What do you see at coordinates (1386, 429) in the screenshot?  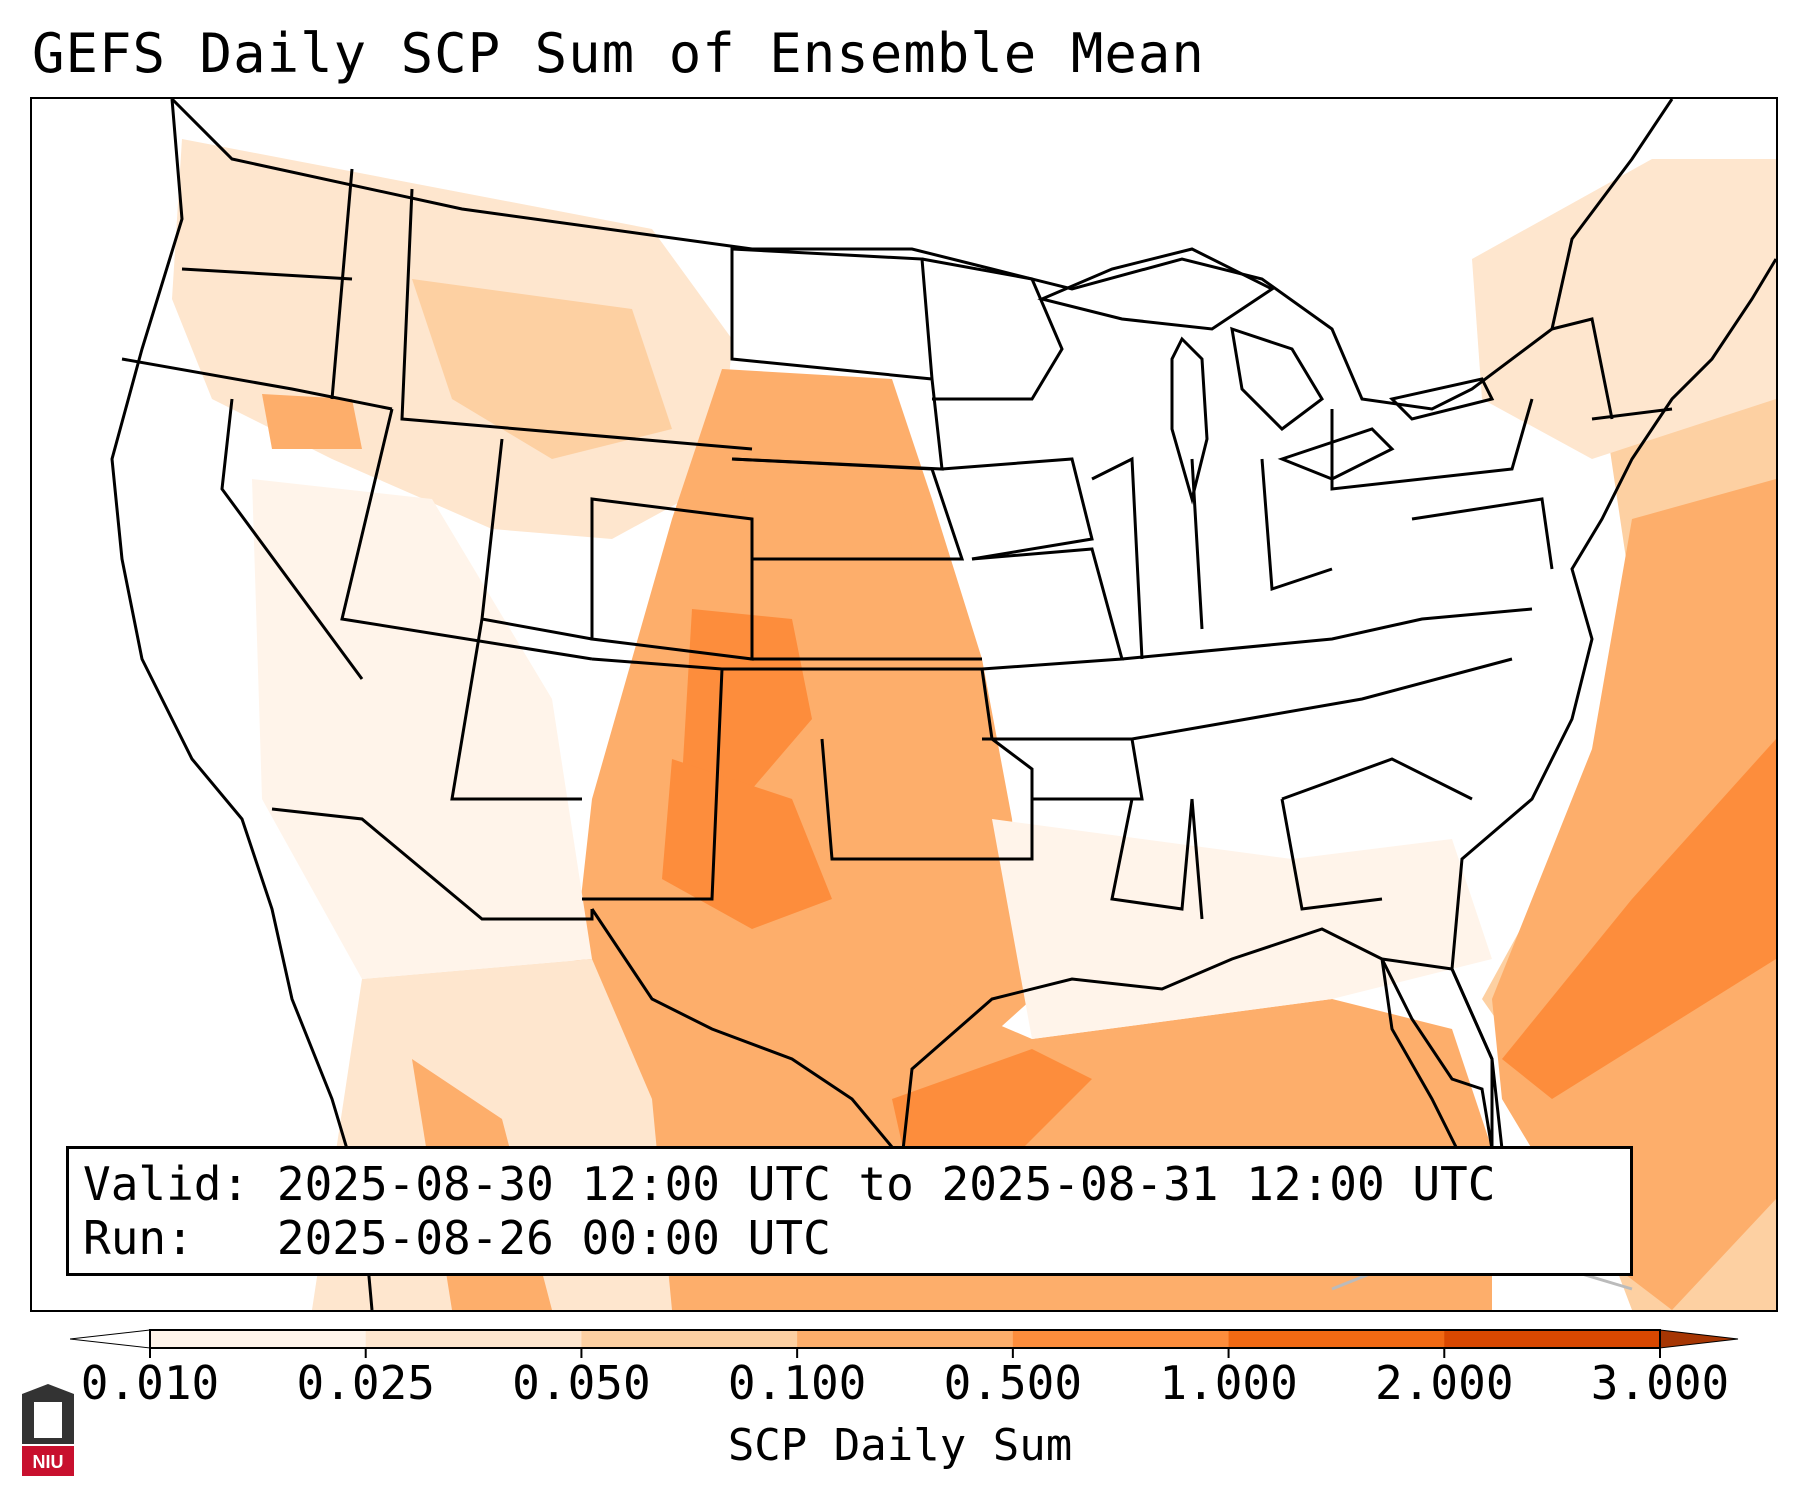 I see `lake-erie-ontario` at bounding box center [1386, 429].